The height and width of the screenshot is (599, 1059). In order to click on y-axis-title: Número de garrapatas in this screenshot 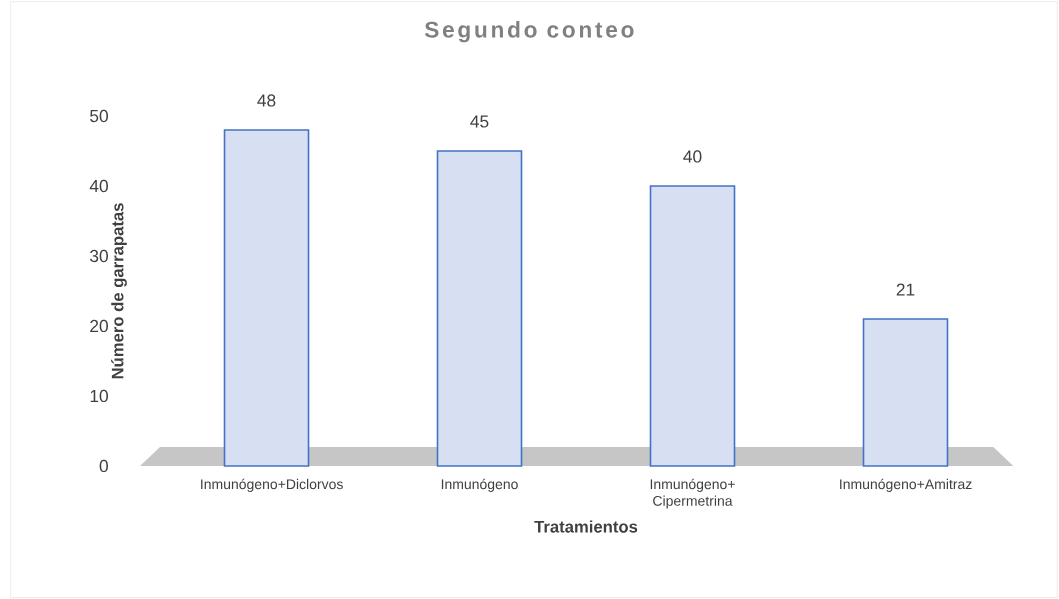, I will do `click(119, 291)`.